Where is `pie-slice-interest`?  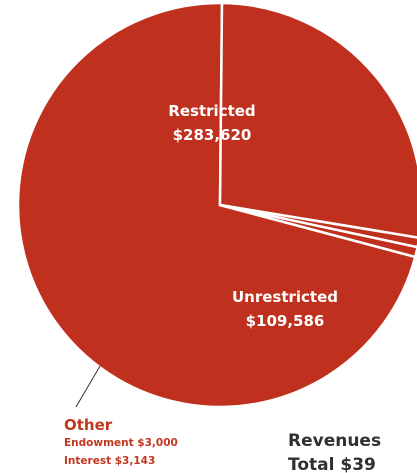 pie-slice-interest is located at coordinates (317, 231).